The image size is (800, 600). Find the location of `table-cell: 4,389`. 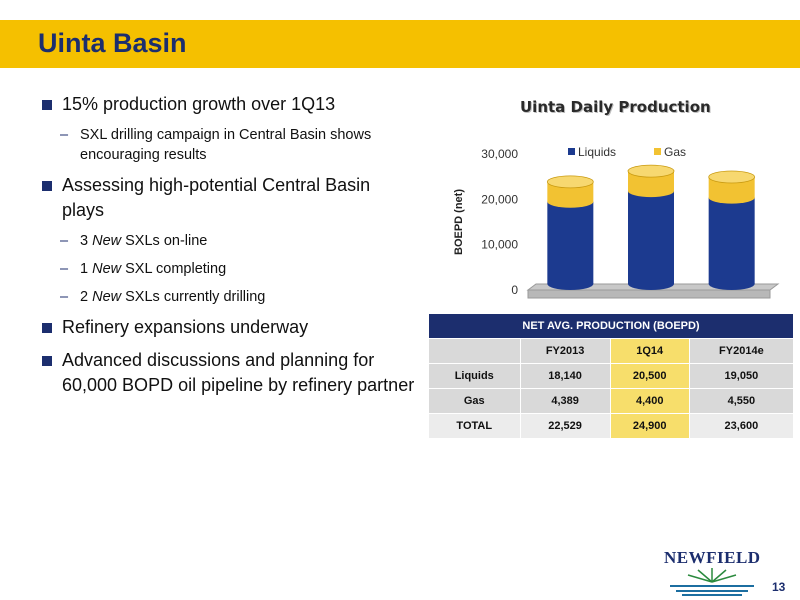

table-cell: 4,389 is located at coordinates (565, 401).